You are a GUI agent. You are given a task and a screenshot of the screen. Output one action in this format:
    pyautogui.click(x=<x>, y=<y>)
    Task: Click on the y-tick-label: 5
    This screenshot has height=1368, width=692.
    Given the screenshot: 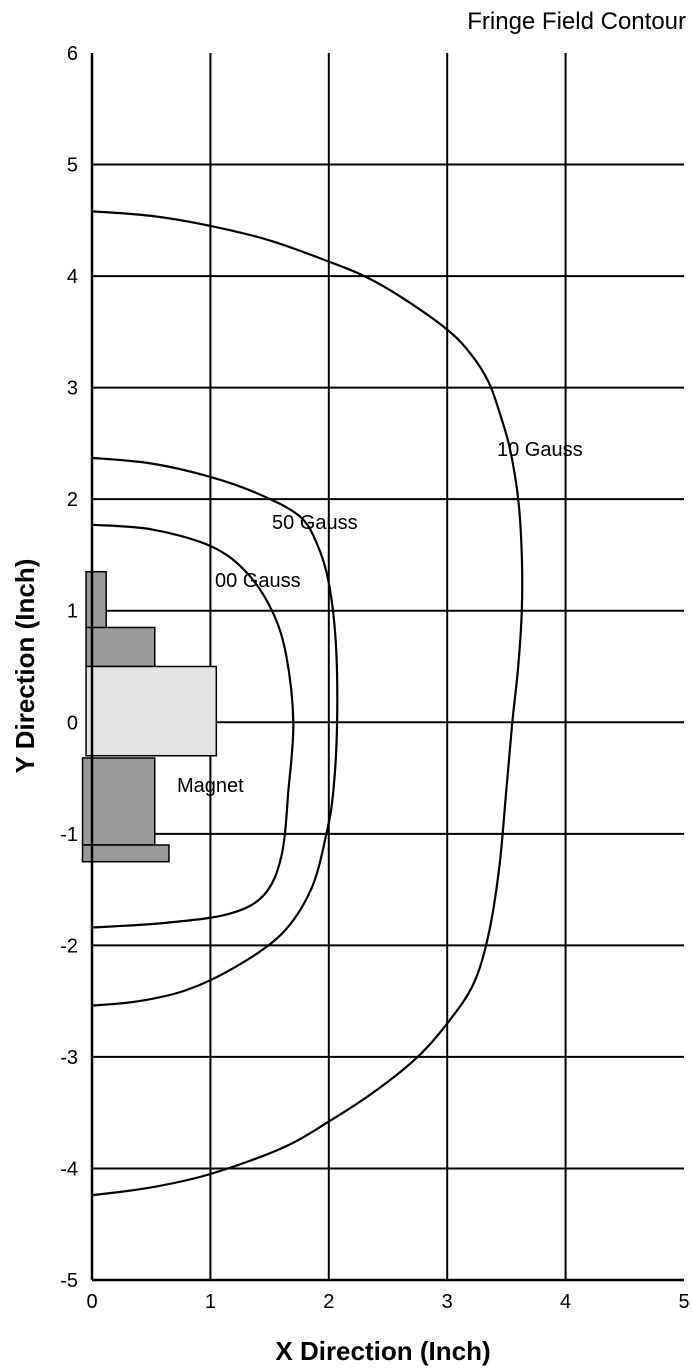 What is the action you would take?
    pyautogui.click(x=72, y=166)
    